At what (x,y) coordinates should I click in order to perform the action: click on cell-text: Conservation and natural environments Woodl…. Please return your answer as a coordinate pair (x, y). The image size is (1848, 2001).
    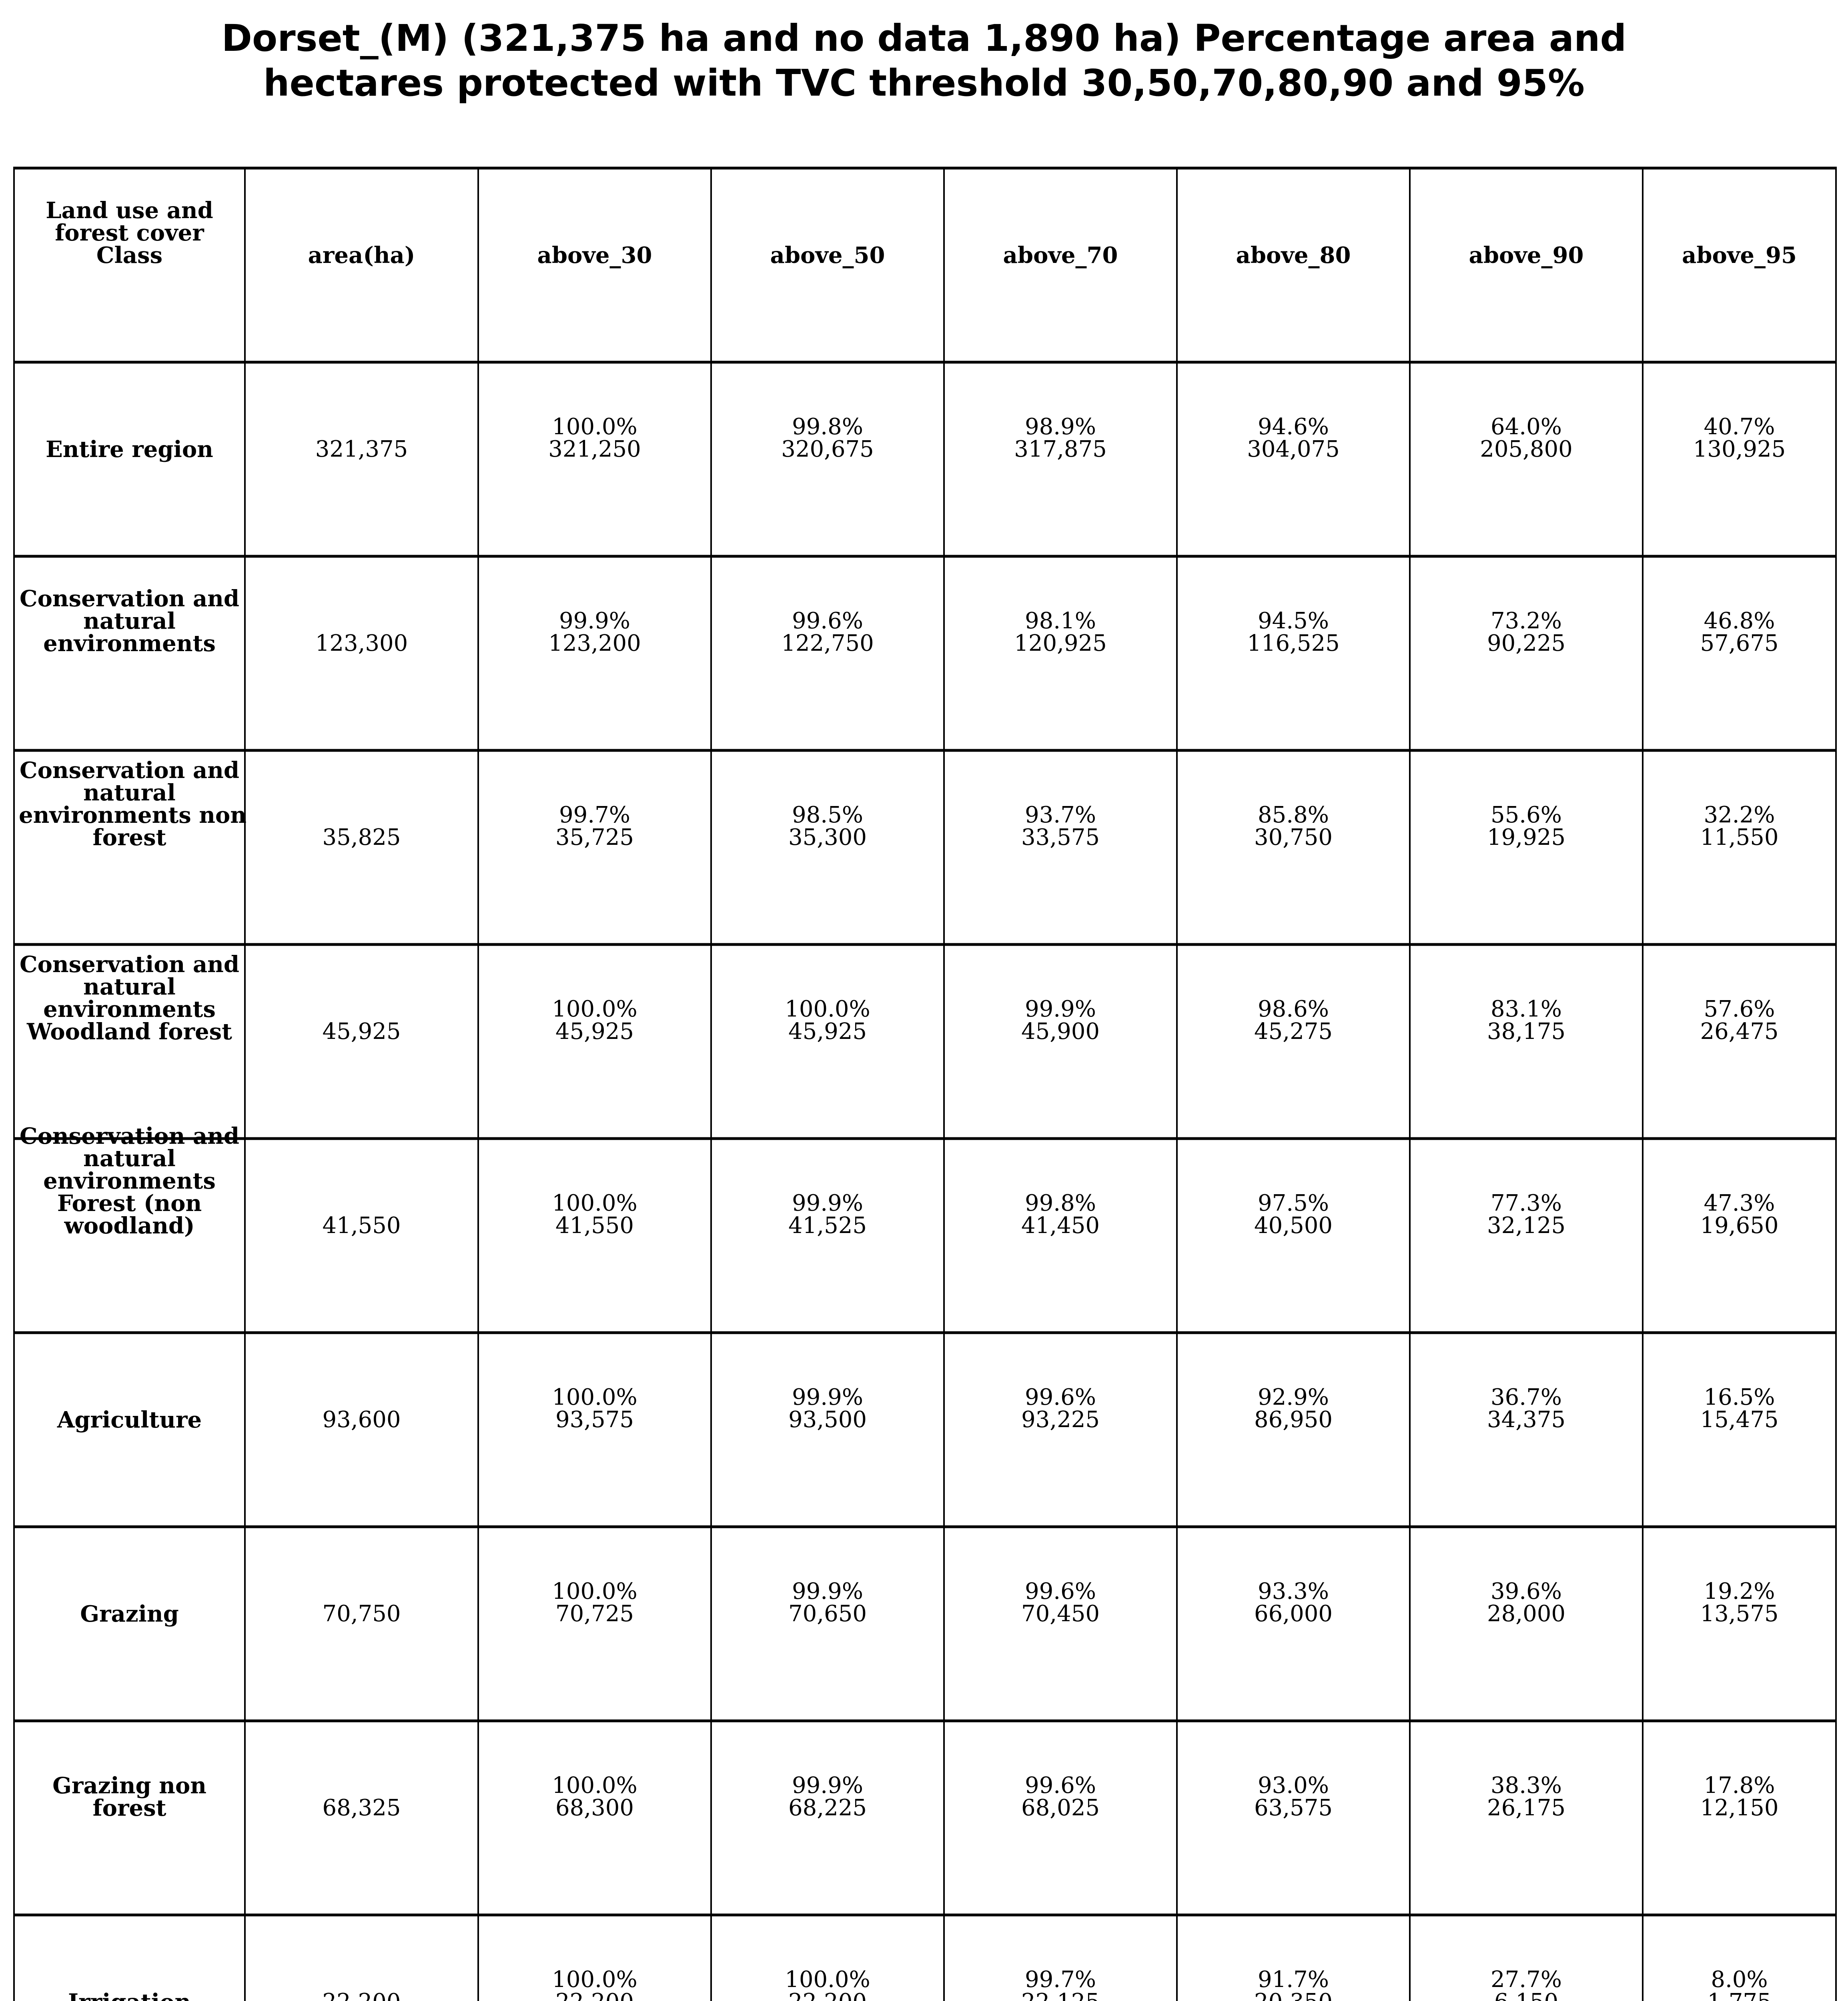
    Looking at the image, I should click on (129, 998).